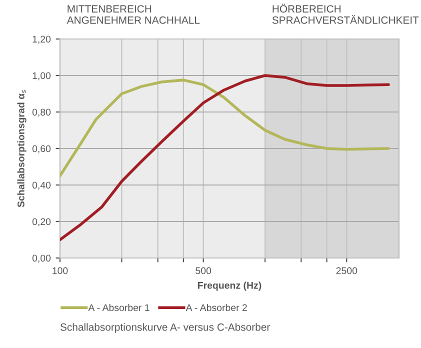 This screenshot has height=348, width=421. Describe the element at coordinates (41, 40) in the screenshot. I see `y-tick-label: 1,20` at that location.